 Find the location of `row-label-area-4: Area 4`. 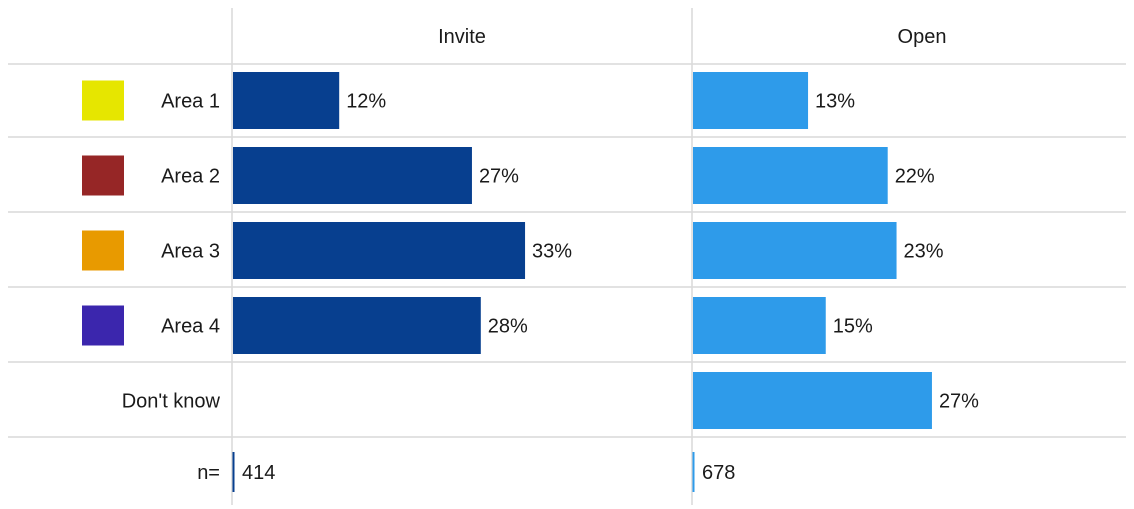

row-label-area-4: Area 4 is located at coordinates (190, 327).